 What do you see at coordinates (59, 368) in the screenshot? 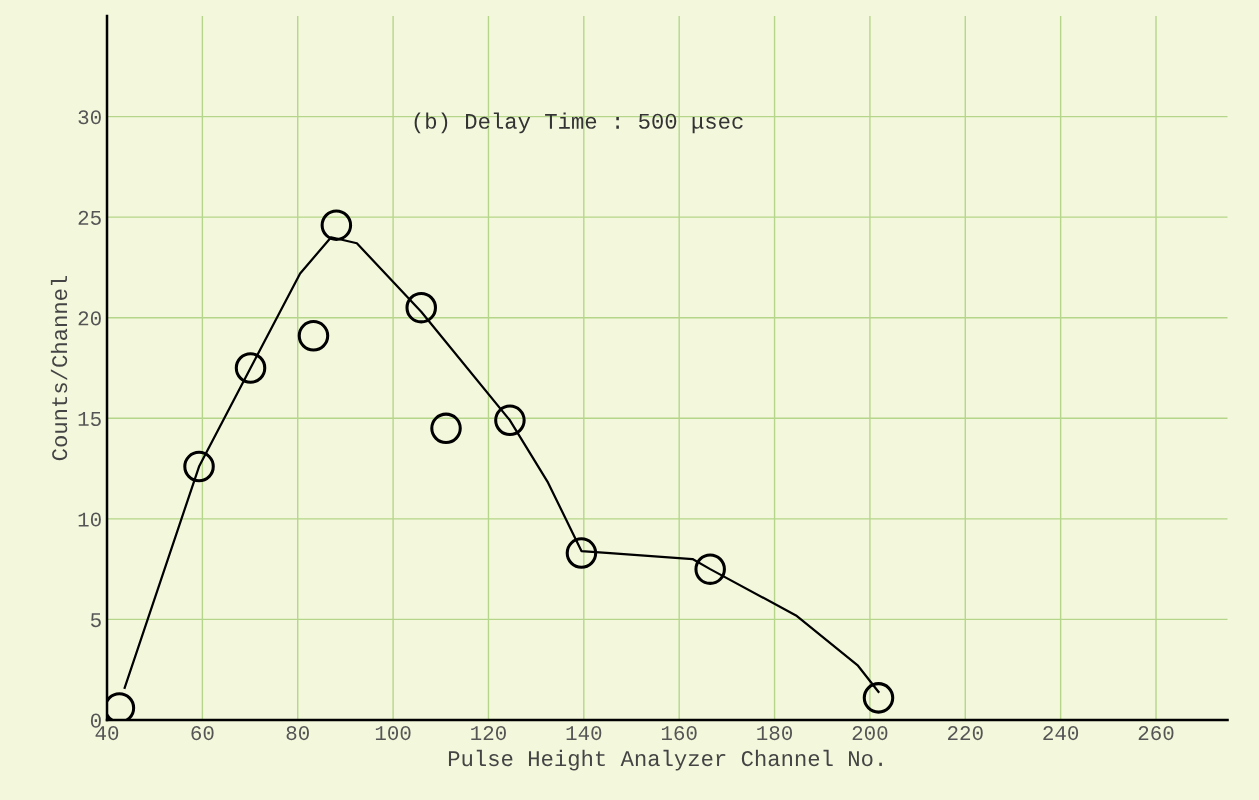
I see `y-axis-title: Counts/Channel` at bounding box center [59, 368].